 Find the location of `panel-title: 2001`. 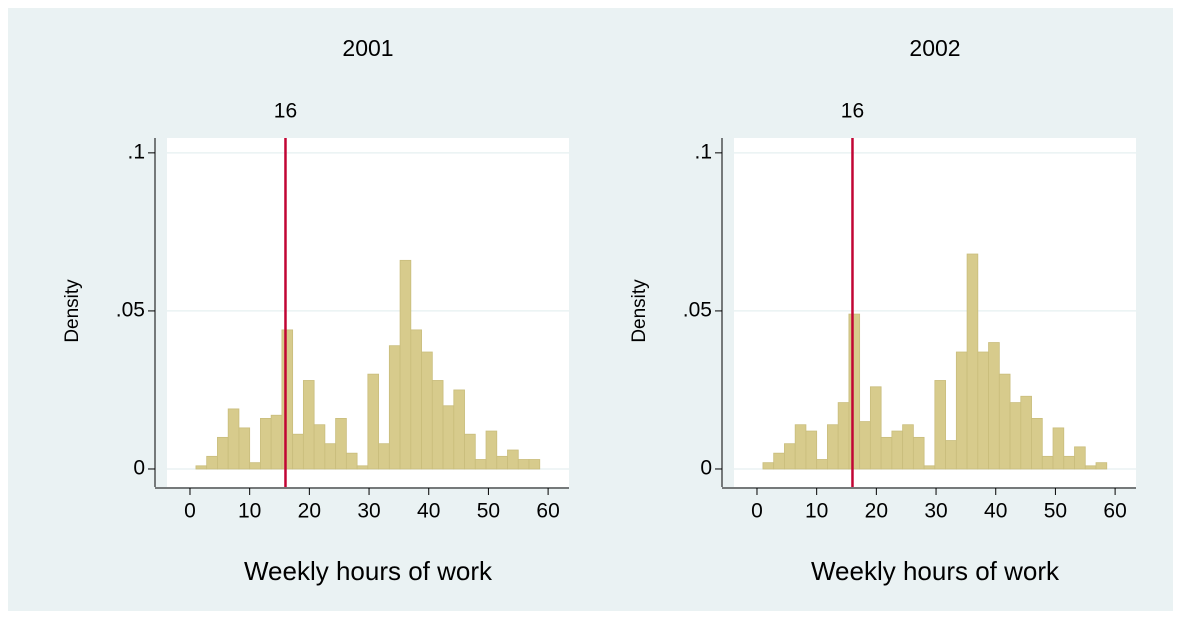

panel-title: 2001 is located at coordinates (367, 48).